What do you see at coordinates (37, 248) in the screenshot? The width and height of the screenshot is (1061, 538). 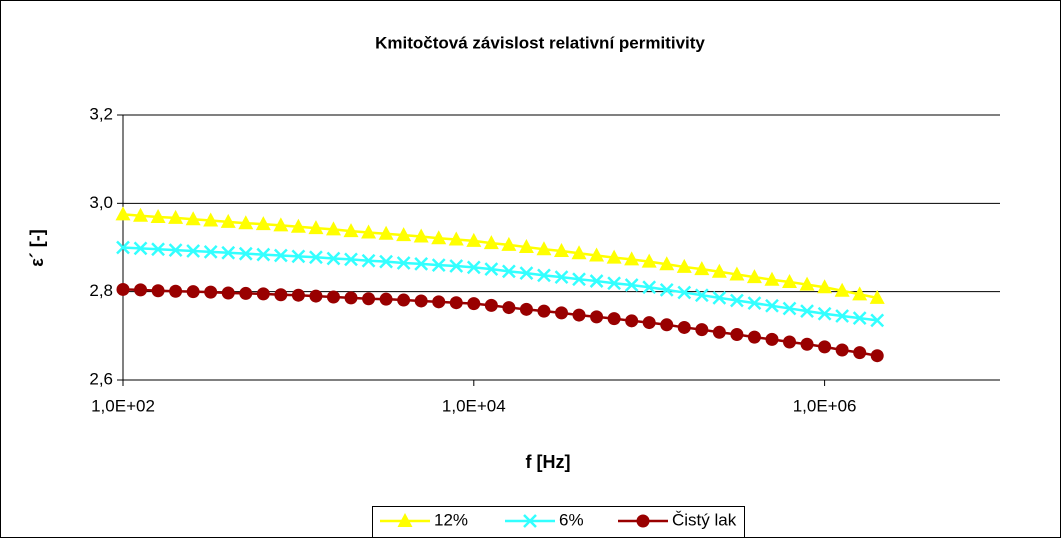 I see `y-axis-label: ε´ [-]` at bounding box center [37, 248].